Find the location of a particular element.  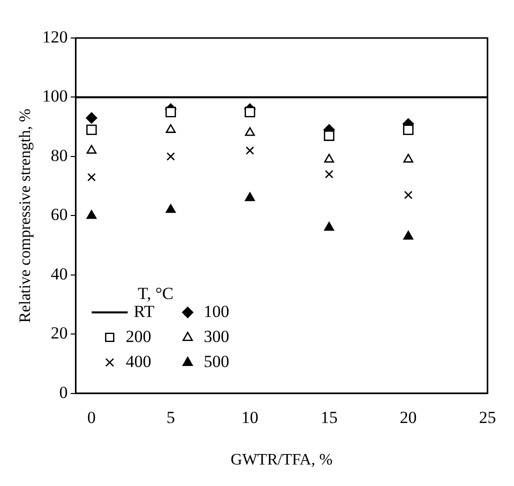

y-axis-title: Relative compressive strength, % is located at coordinates (25, 215).